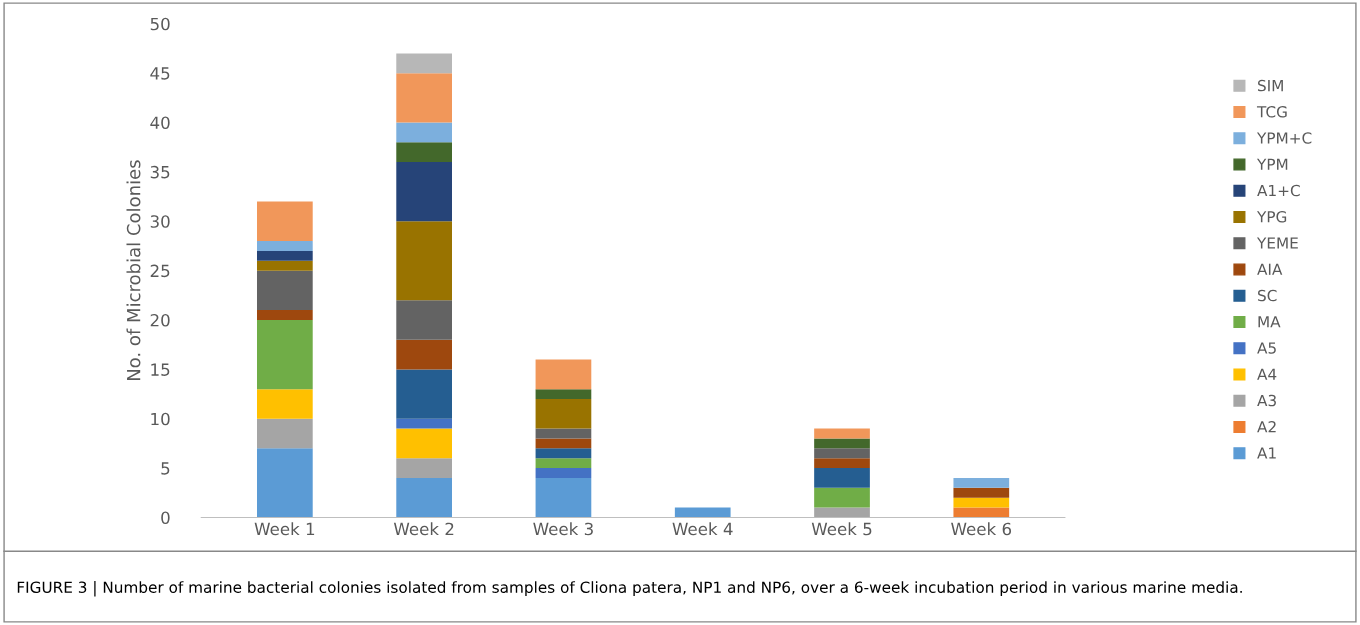  I want to click on legend-label: AIA, so click(1270, 269).